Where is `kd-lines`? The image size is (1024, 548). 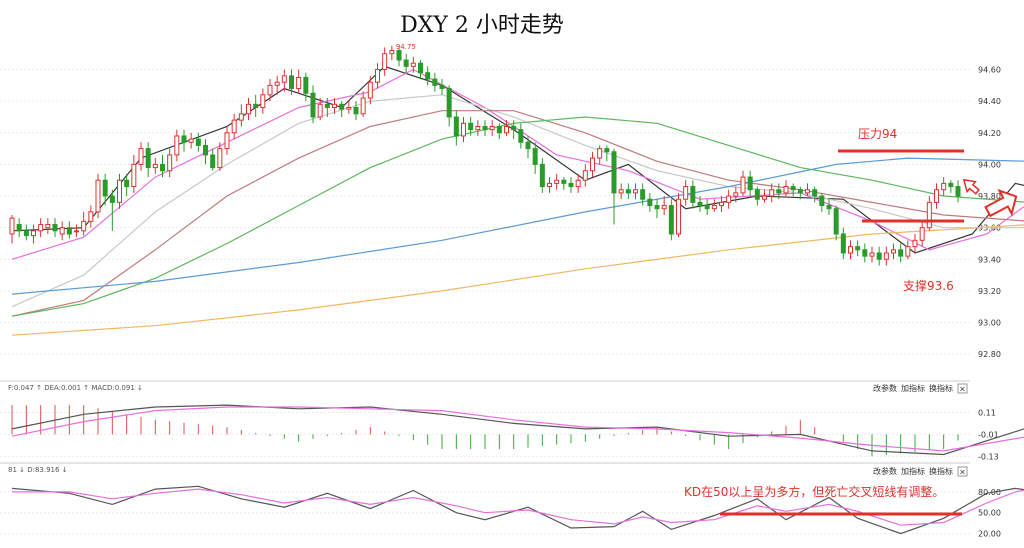 kd-lines is located at coordinates (517, 510).